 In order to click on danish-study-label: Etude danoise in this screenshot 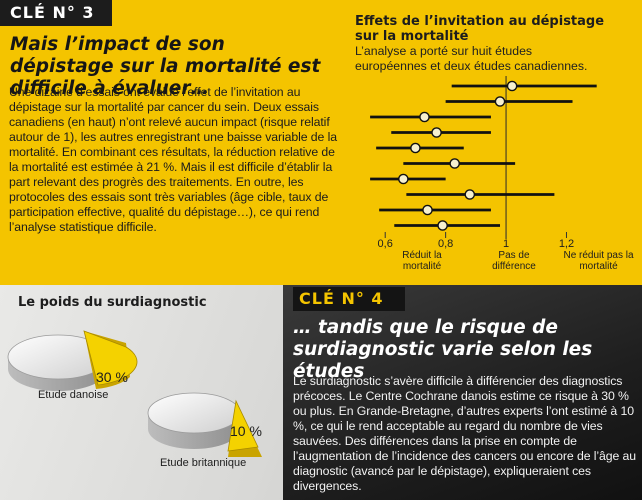, I will do `click(73, 395)`.